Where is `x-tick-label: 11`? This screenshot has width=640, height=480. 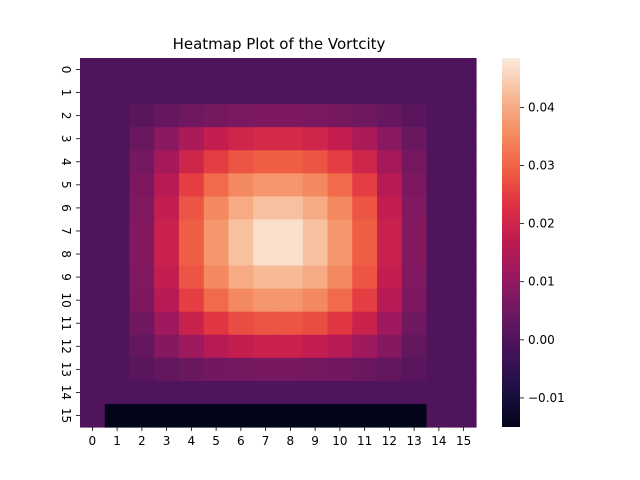
x-tick-label: 11 is located at coordinates (364, 441).